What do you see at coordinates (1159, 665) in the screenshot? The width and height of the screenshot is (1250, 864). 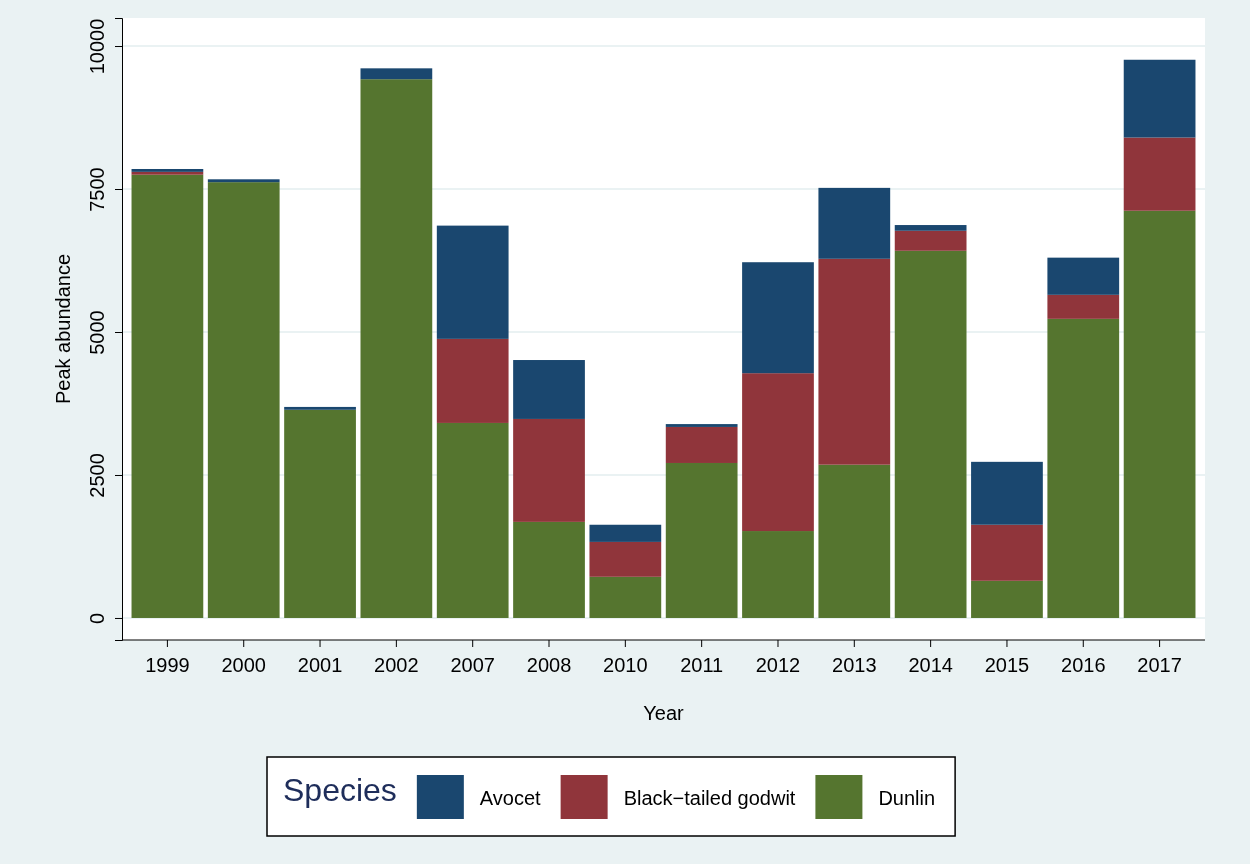 I see `x-tick-label: 2017` at bounding box center [1159, 665].